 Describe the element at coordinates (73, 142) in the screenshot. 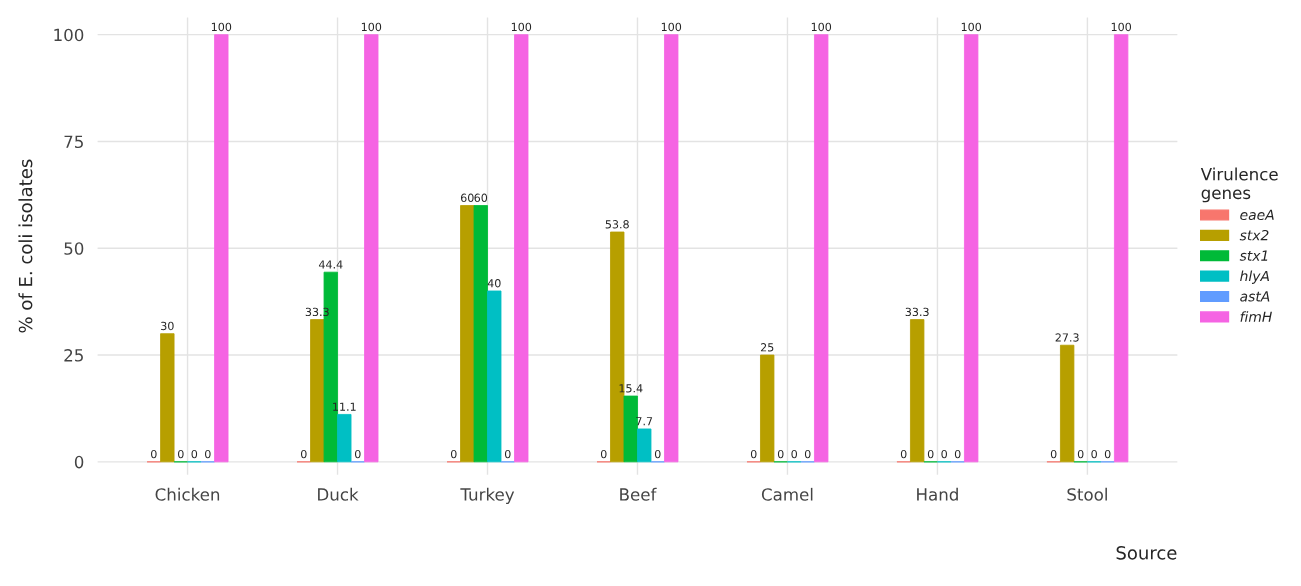

I see `y-tick-label: 75` at that location.